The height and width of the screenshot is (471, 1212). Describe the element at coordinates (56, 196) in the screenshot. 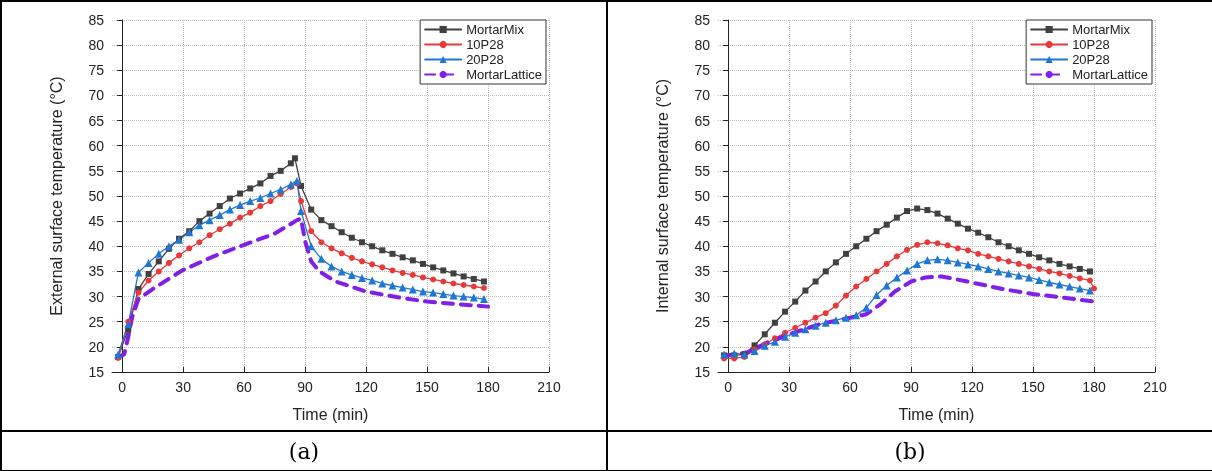

I see `y-axis-title: External surface temperature (°C)` at that location.